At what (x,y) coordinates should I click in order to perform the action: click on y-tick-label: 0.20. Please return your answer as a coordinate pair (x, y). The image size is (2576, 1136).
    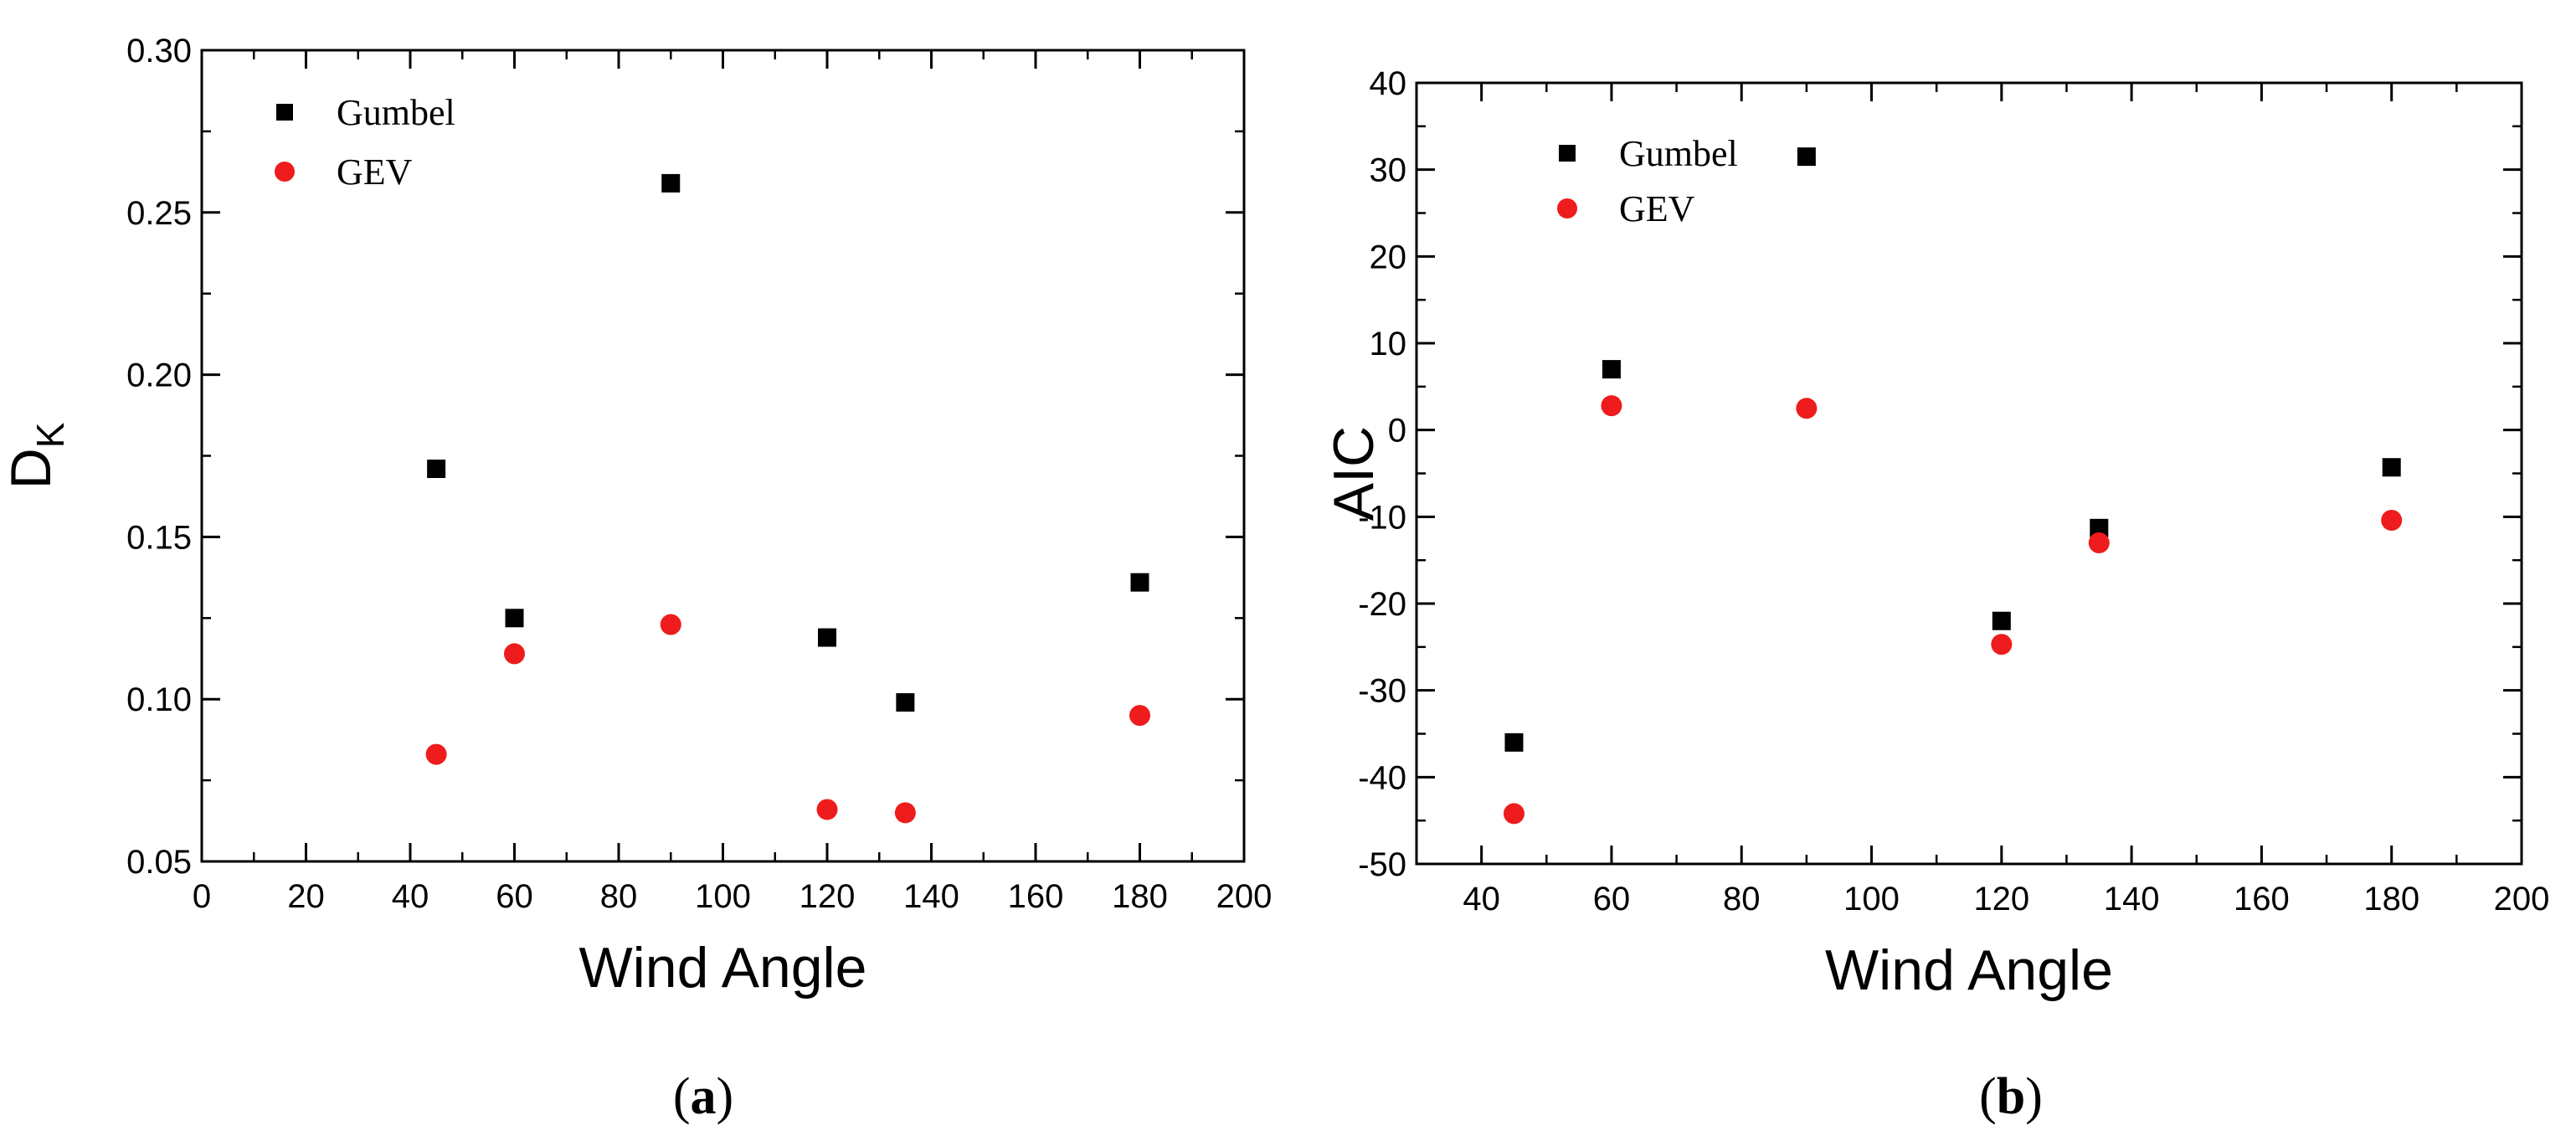
    Looking at the image, I should click on (159, 375).